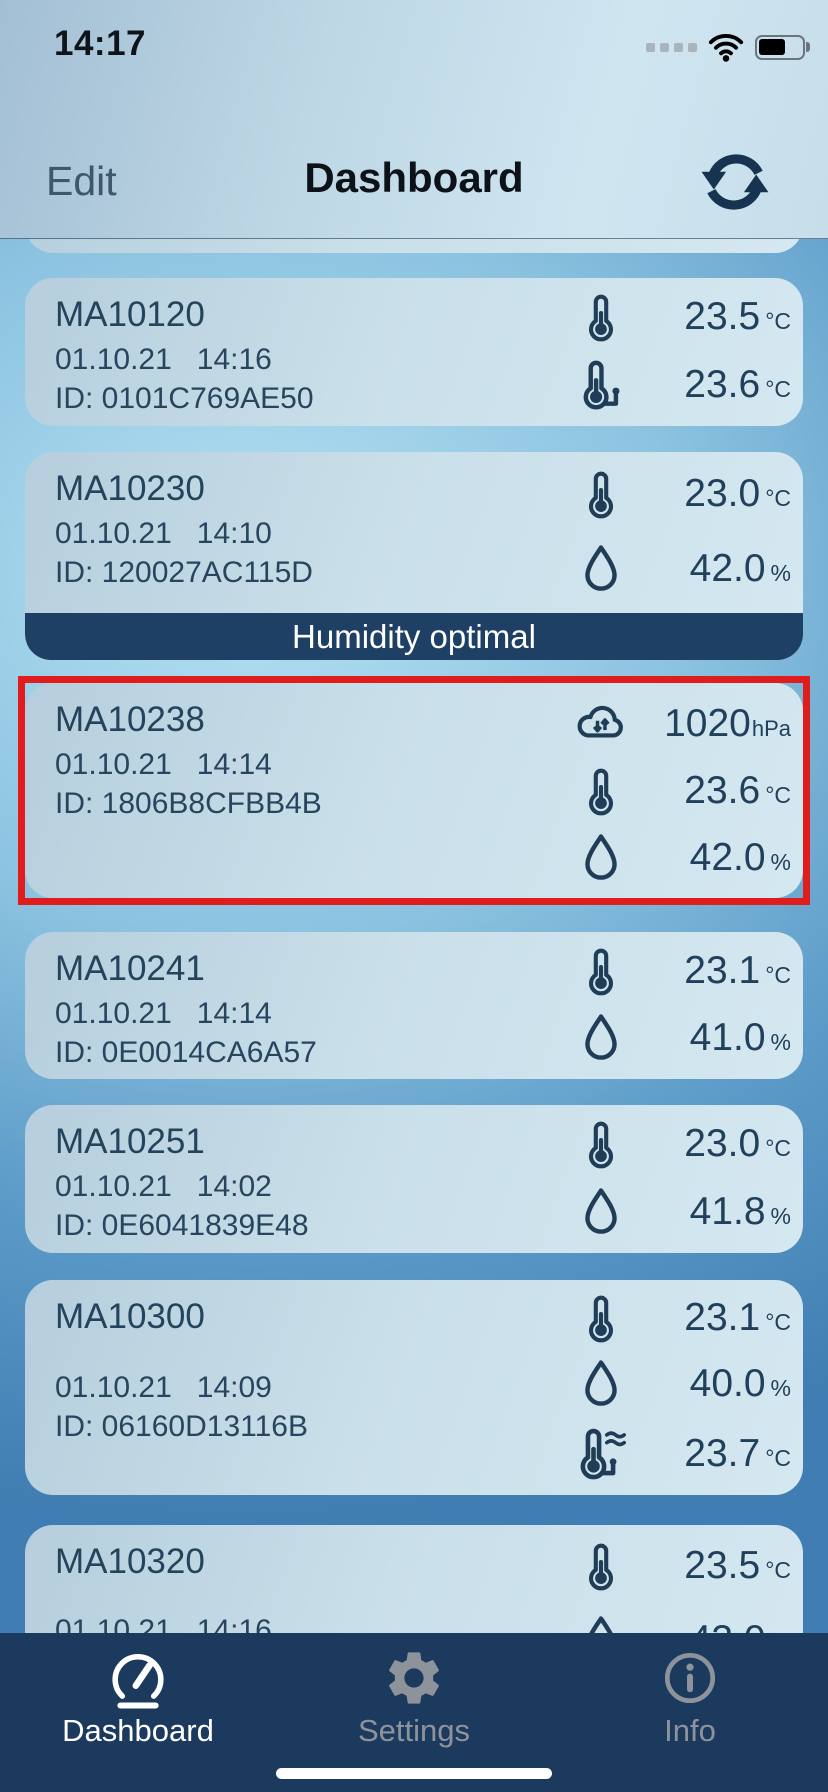  I want to click on reading-value: 23.5 °C, so click(716, 1566).